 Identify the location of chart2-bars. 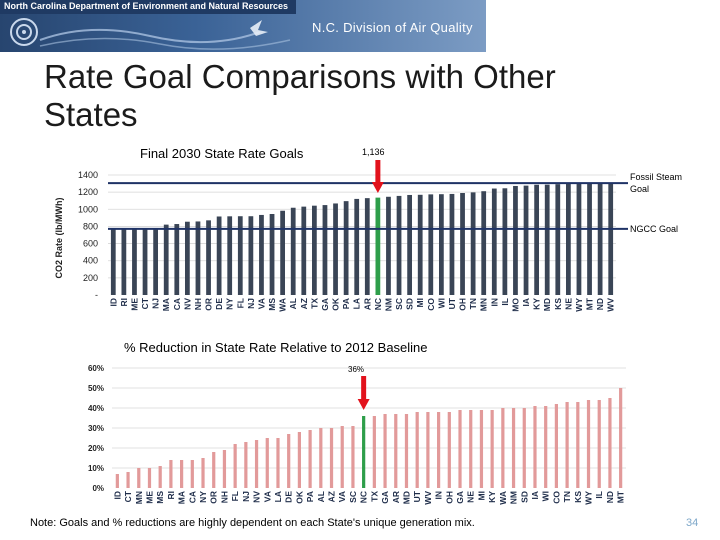
(369, 438).